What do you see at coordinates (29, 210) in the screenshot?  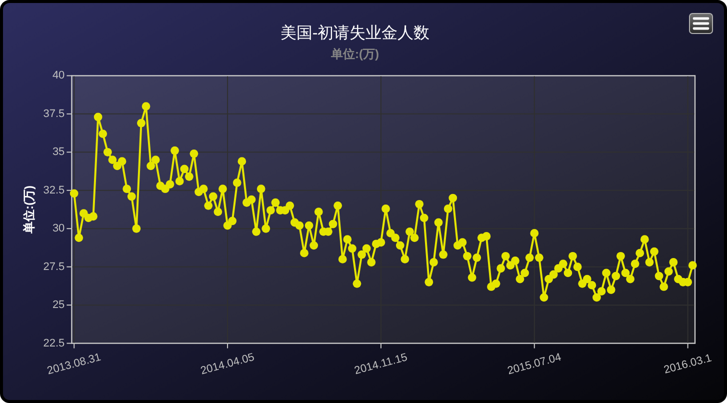 I see `y-axis-title: 单位:(万)` at bounding box center [29, 210].